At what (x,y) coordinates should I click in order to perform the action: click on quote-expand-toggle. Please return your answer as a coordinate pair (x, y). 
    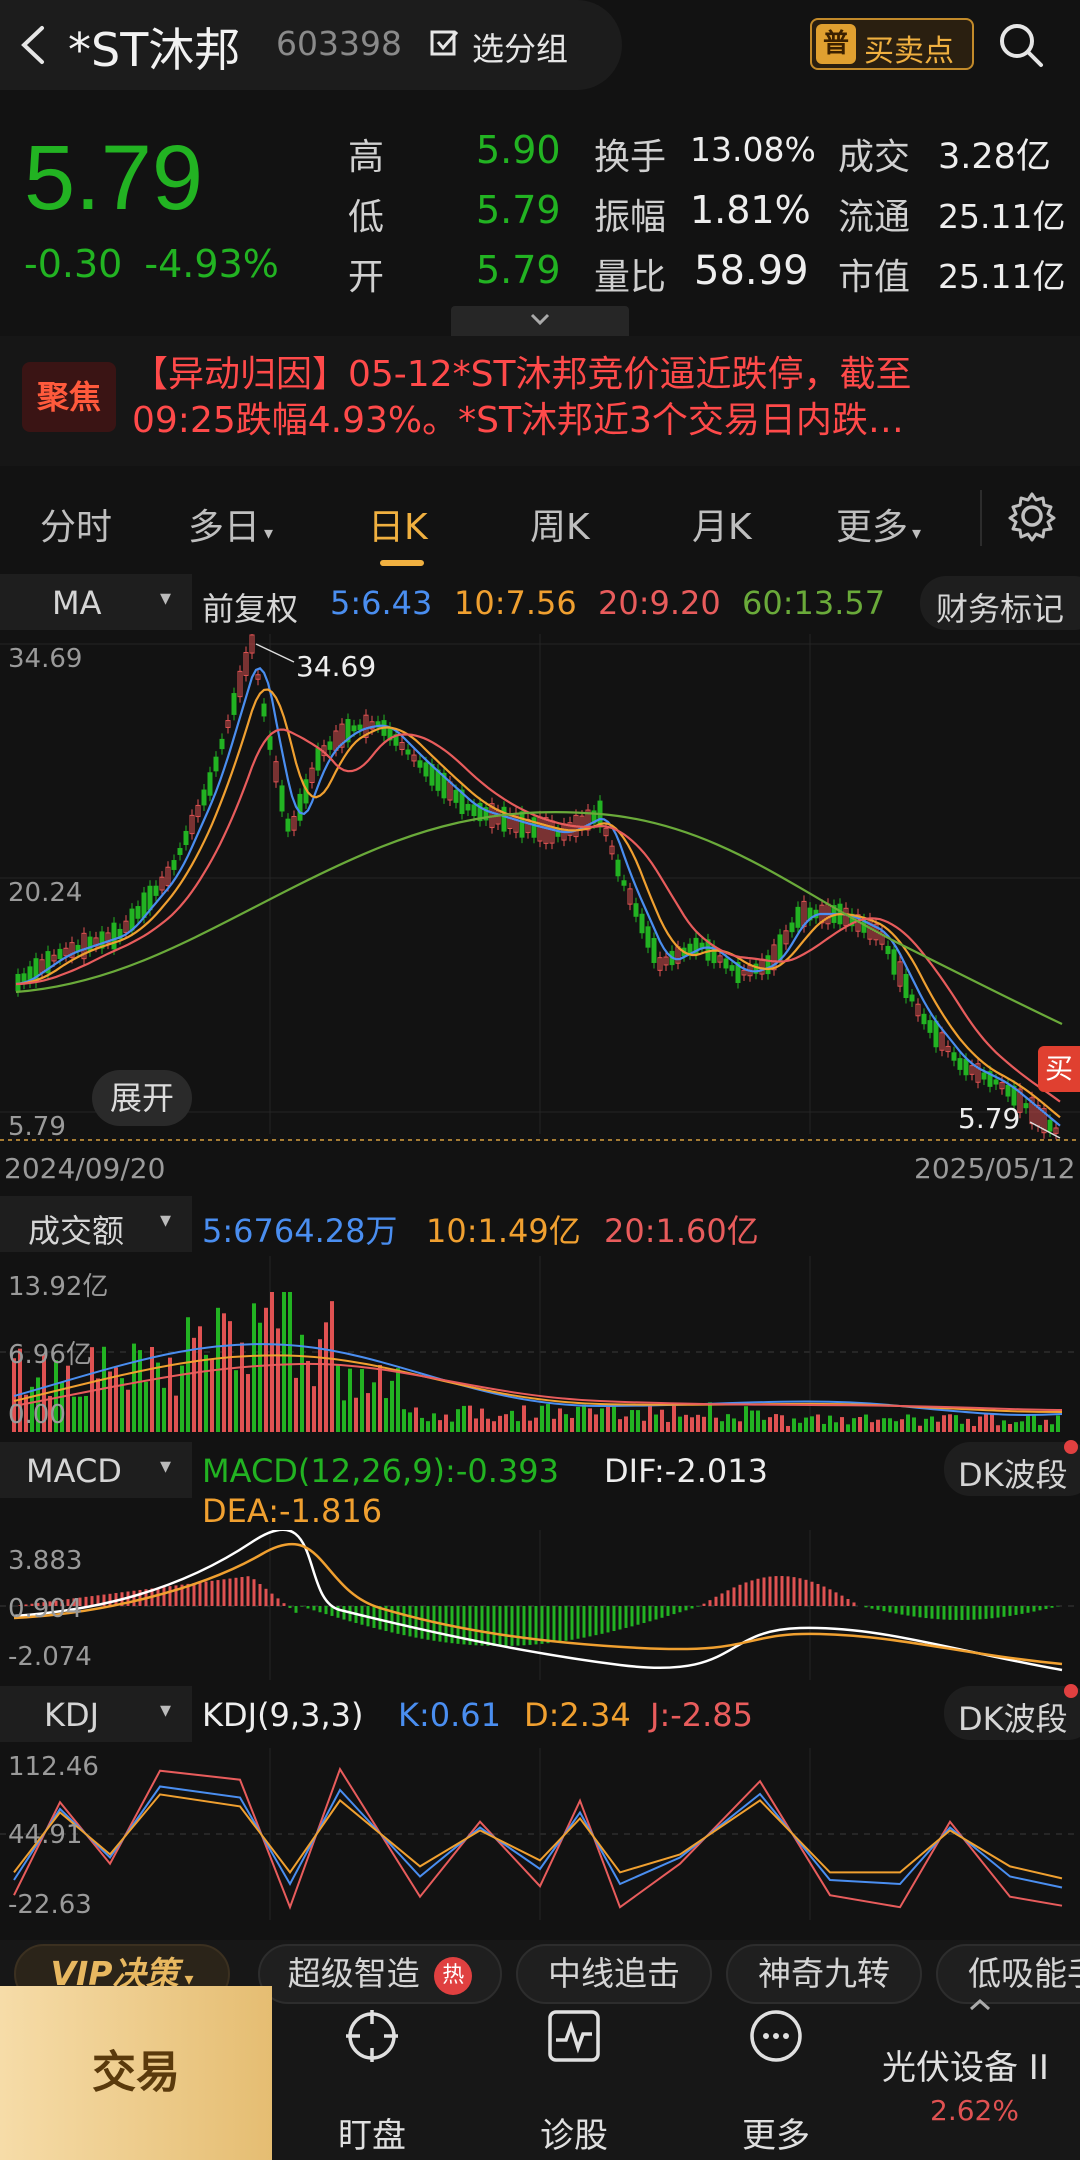
    Looking at the image, I should click on (540, 321).